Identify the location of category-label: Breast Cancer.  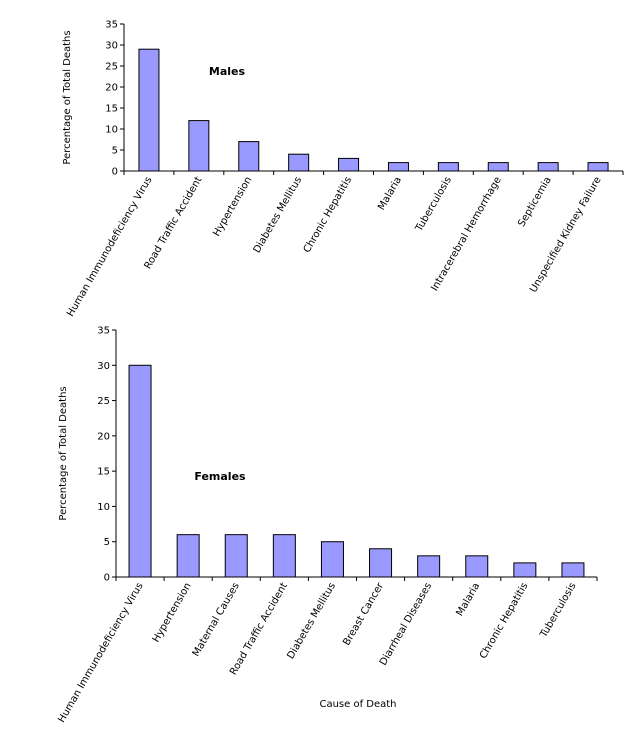
(363, 613).